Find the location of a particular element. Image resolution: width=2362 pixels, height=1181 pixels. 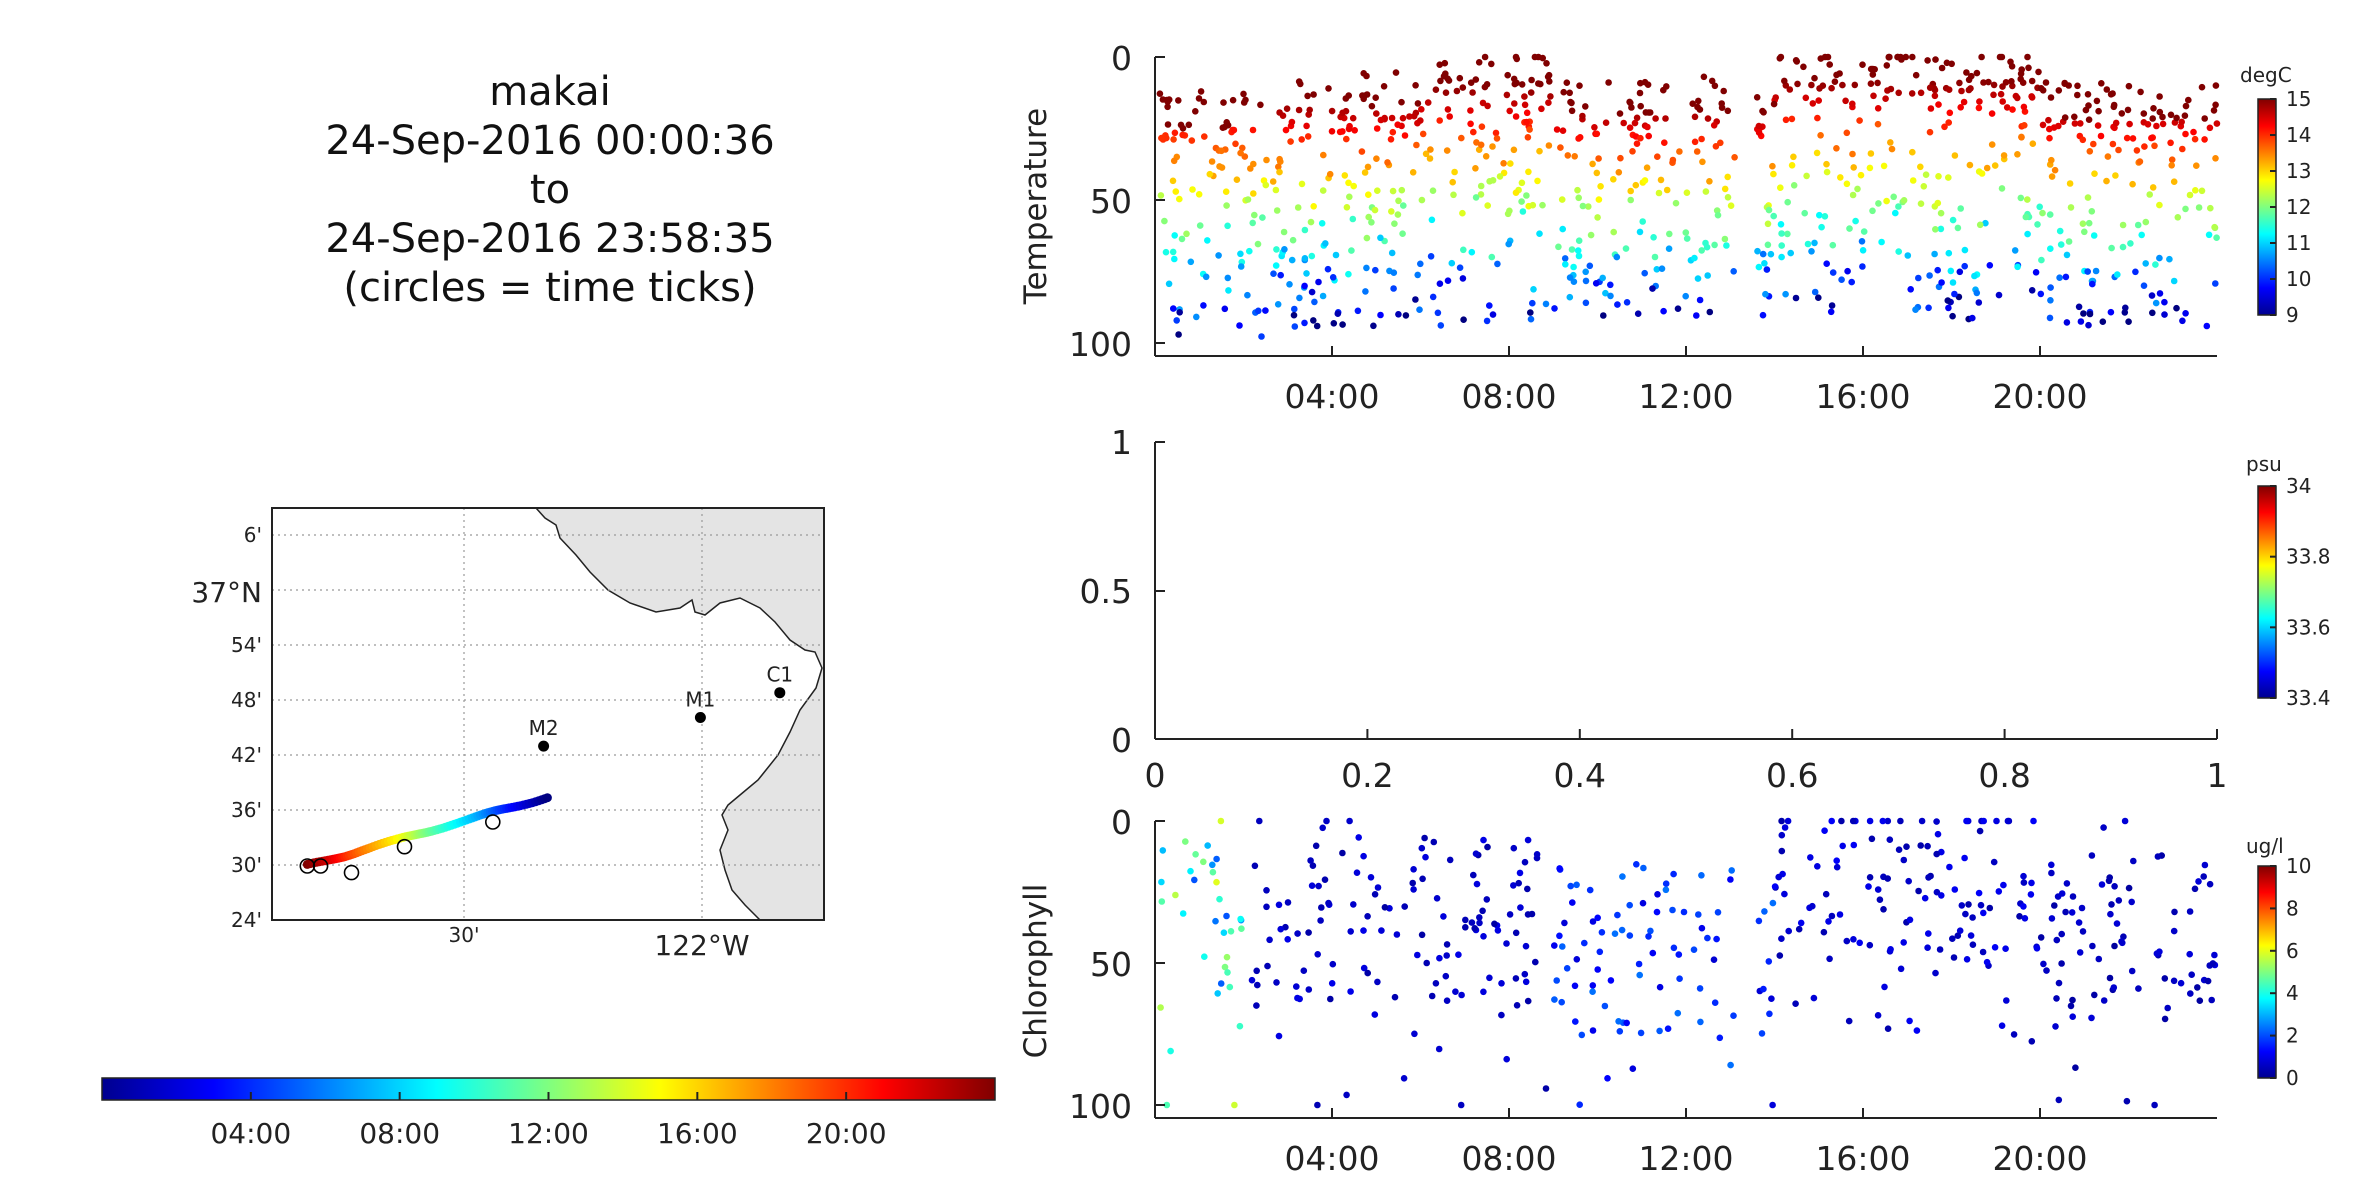

chlorophyll-x-ticks: 04:00 08:00 12:00 16:00 20:00 is located at coordinates (1686, 1143).